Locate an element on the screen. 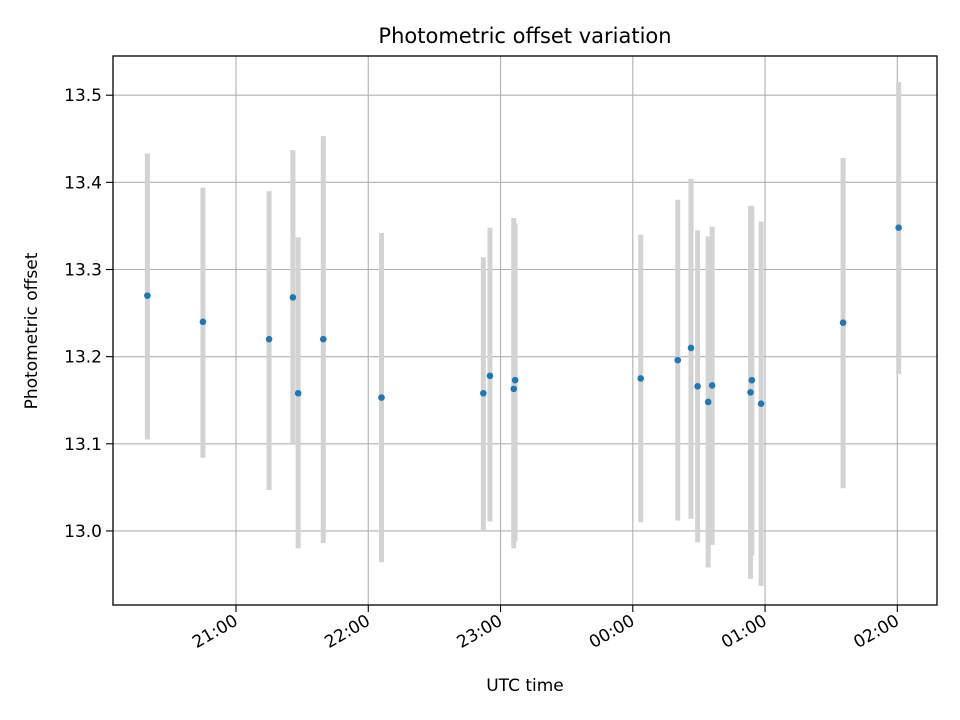 This screenshot has width=960, height=720. chart-title: Photometric offset variation is located at coordinates (524, 36).